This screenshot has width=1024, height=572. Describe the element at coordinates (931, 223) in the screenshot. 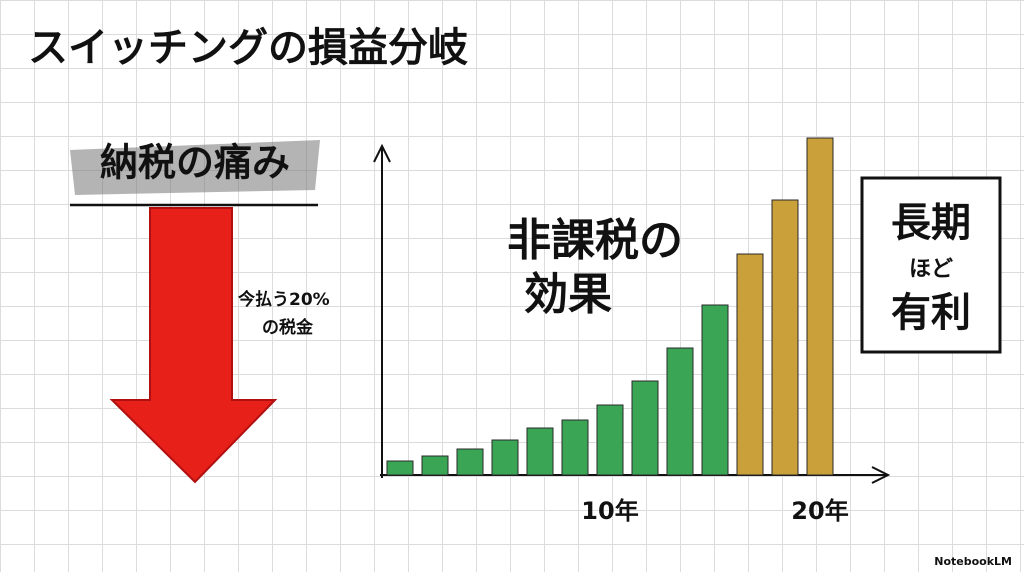

I see `callout: 長期` at that location.